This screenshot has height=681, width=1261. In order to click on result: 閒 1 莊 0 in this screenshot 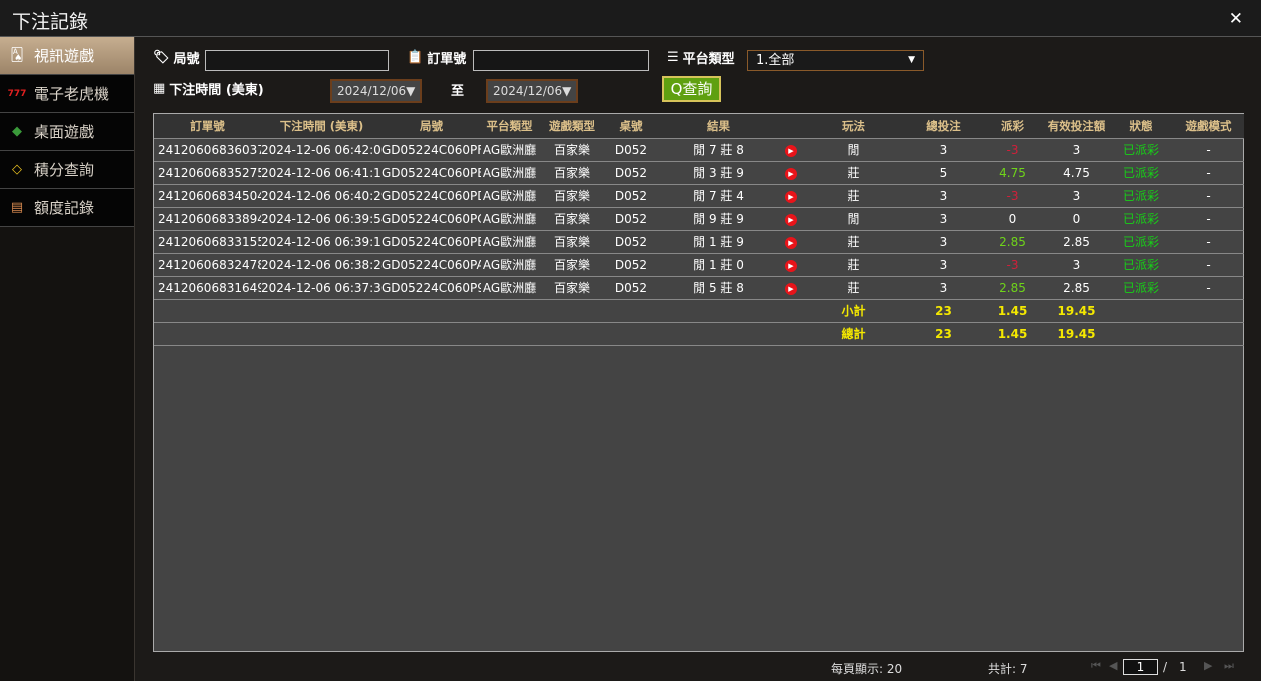, I will do `click(718, 265)`.